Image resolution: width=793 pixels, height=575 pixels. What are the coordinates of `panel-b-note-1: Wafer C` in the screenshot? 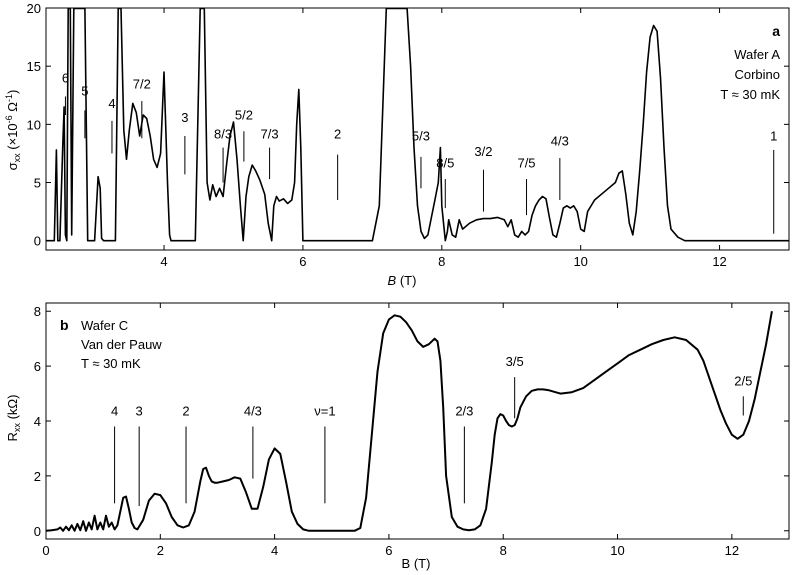 It's located at (104, 325).